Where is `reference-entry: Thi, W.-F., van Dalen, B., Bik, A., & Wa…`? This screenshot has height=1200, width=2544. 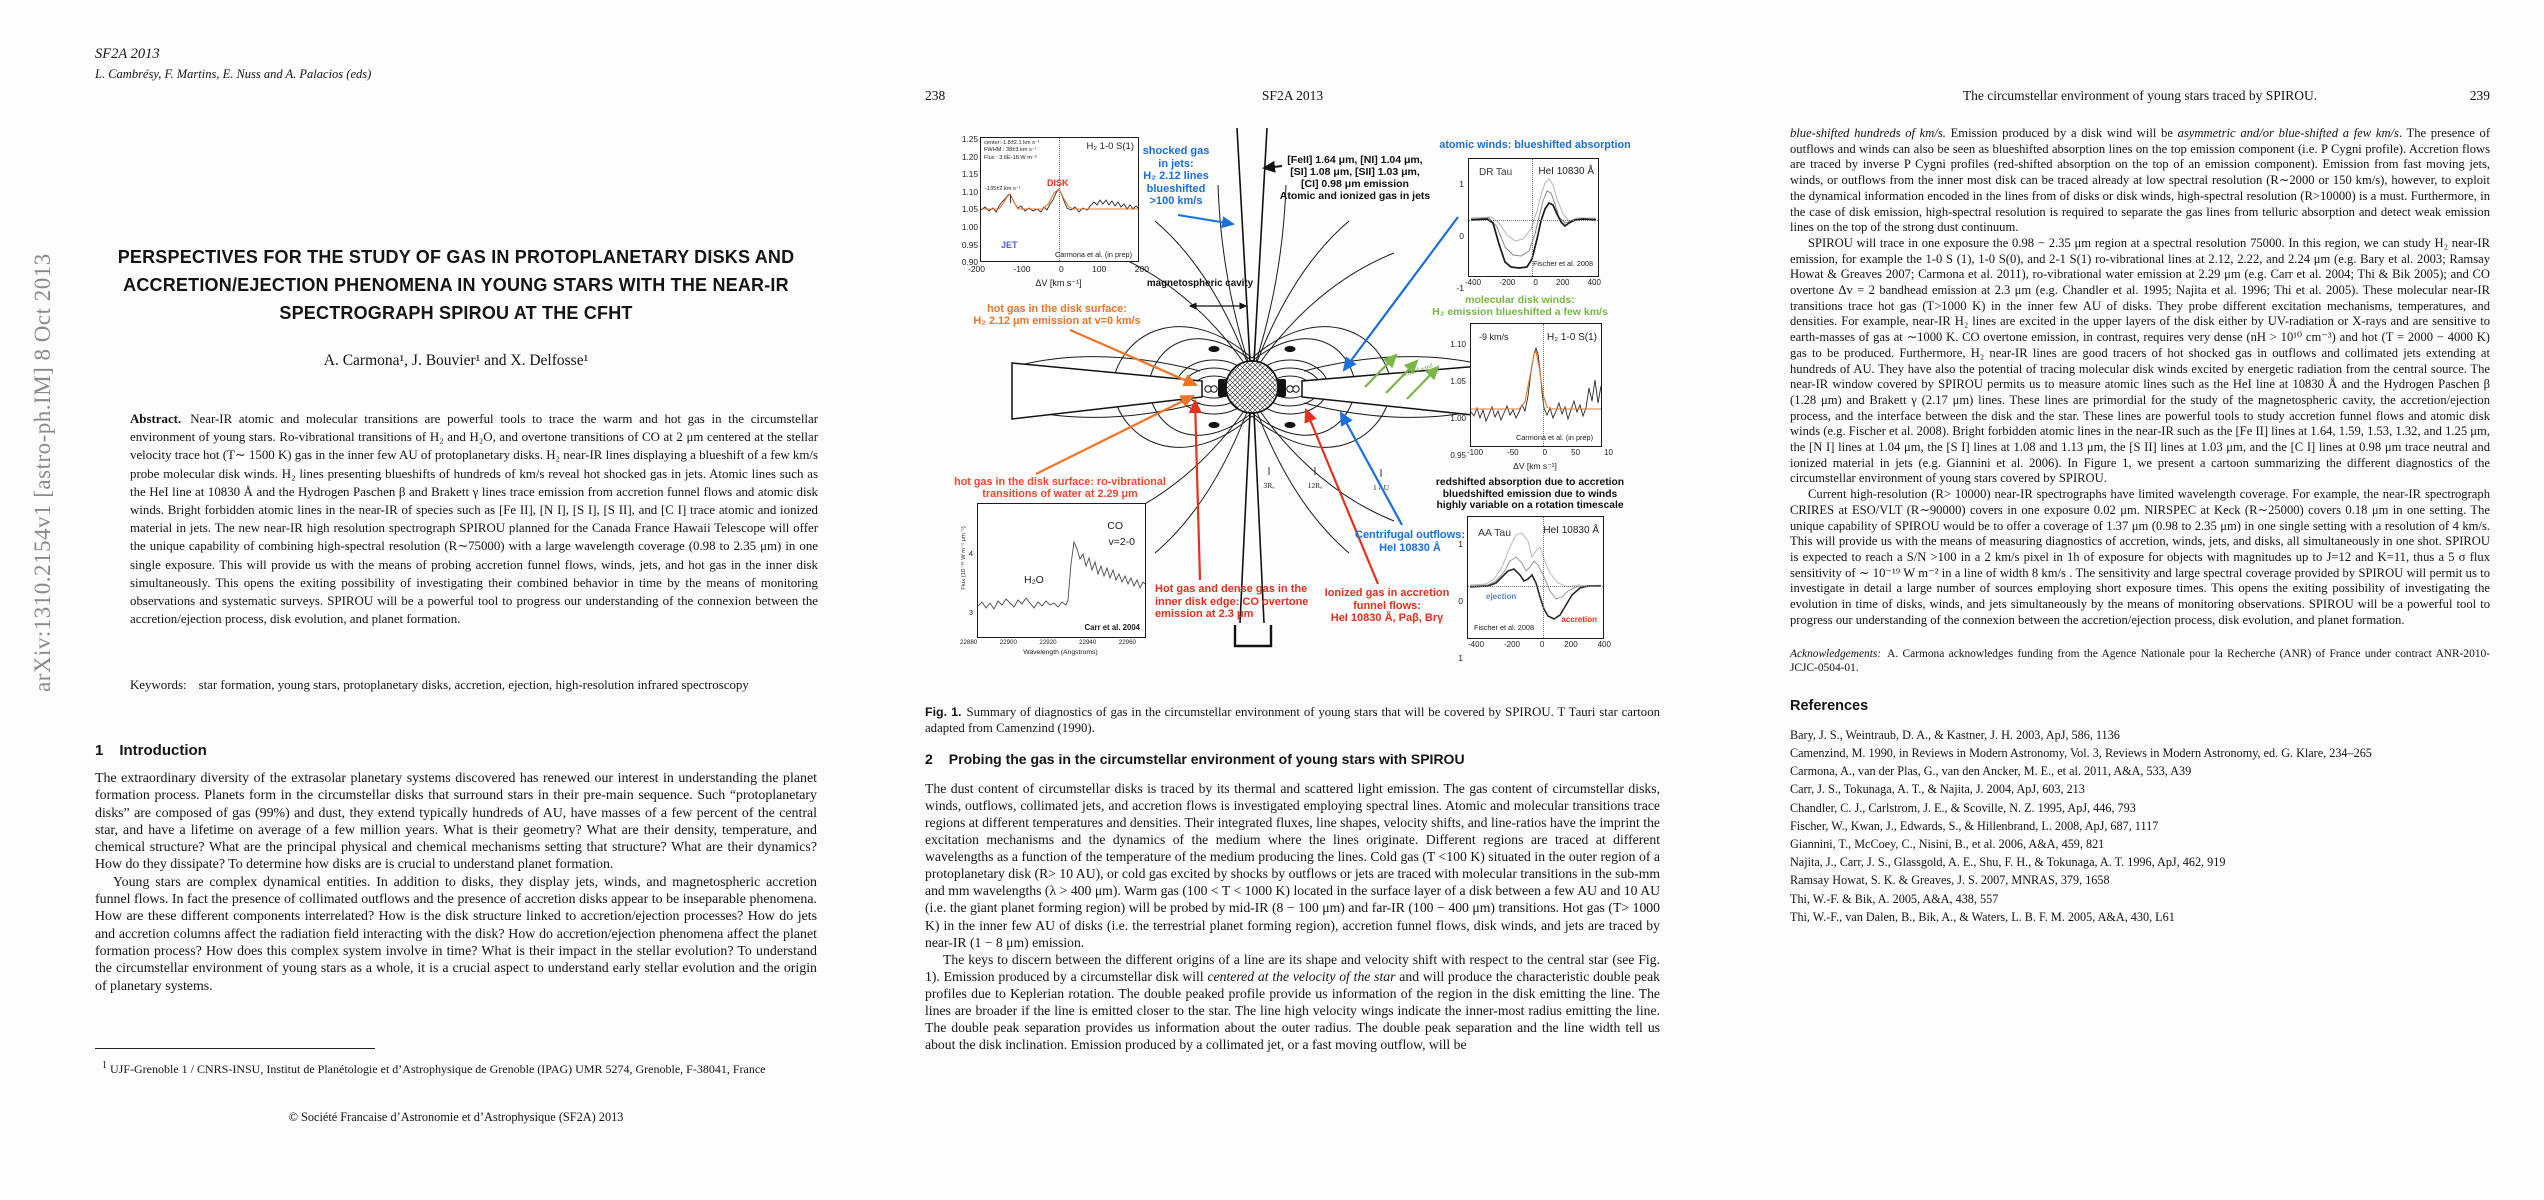
reference-entry: Thi, W.-F., van Dalen, B., Bik, A., & Wa… is located at coordinates (1982, 916).